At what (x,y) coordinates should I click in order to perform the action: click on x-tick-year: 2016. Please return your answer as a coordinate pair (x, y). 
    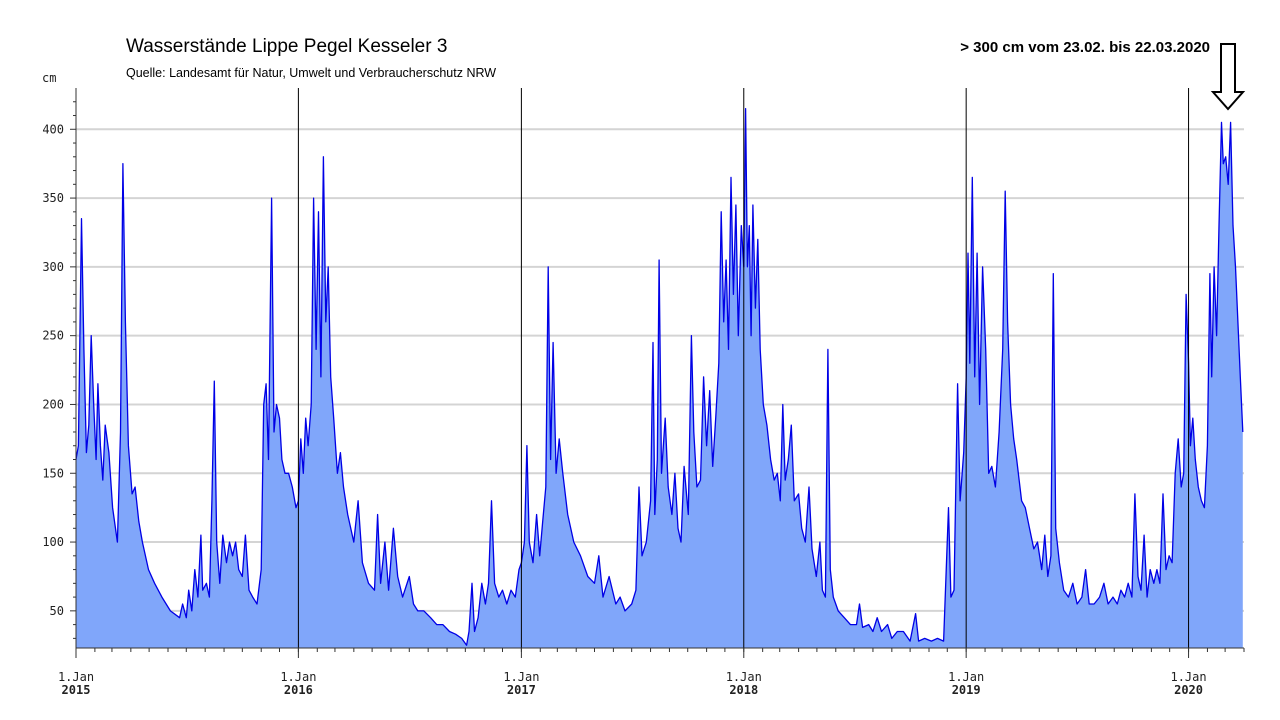
    Looking at the image, I should click on (298, 690).